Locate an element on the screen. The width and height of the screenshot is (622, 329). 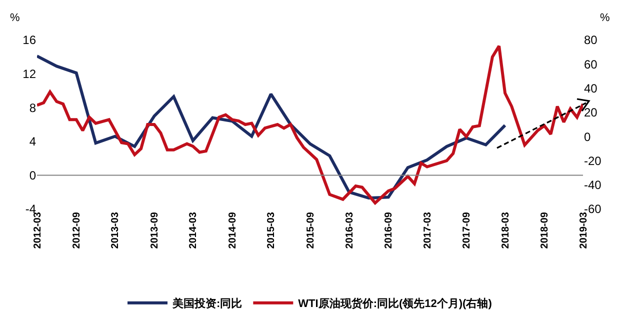
legend-label: WTI原油现货价:同比(领先12个月)(右轴) is located at coordinates (395, 303).